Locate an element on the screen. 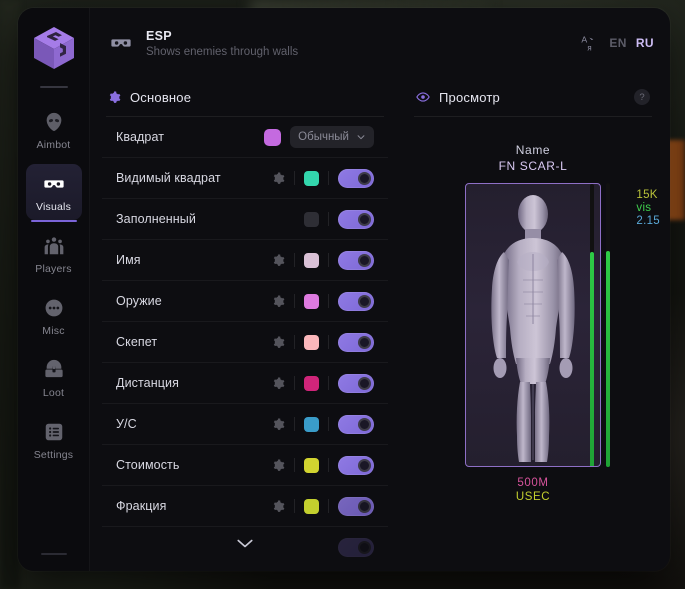 Image resolution: width=685 pixels, height=589 pixels. lang-en-button: EN is located at coordinates (618, 43).